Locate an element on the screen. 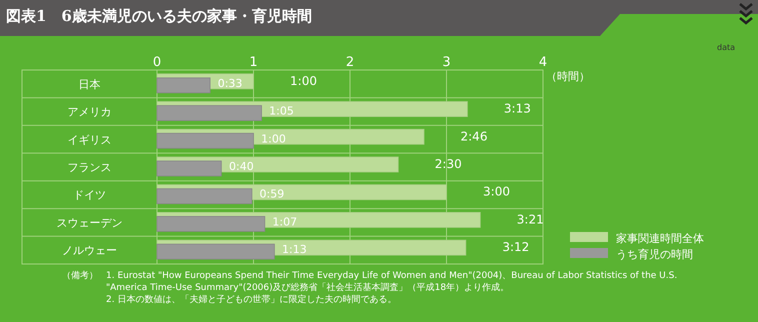  text: 2. 日本の数値は、「夫婦と子どもの世帯」に限定した夫の時間である。 is located at coordinates (251, 300).